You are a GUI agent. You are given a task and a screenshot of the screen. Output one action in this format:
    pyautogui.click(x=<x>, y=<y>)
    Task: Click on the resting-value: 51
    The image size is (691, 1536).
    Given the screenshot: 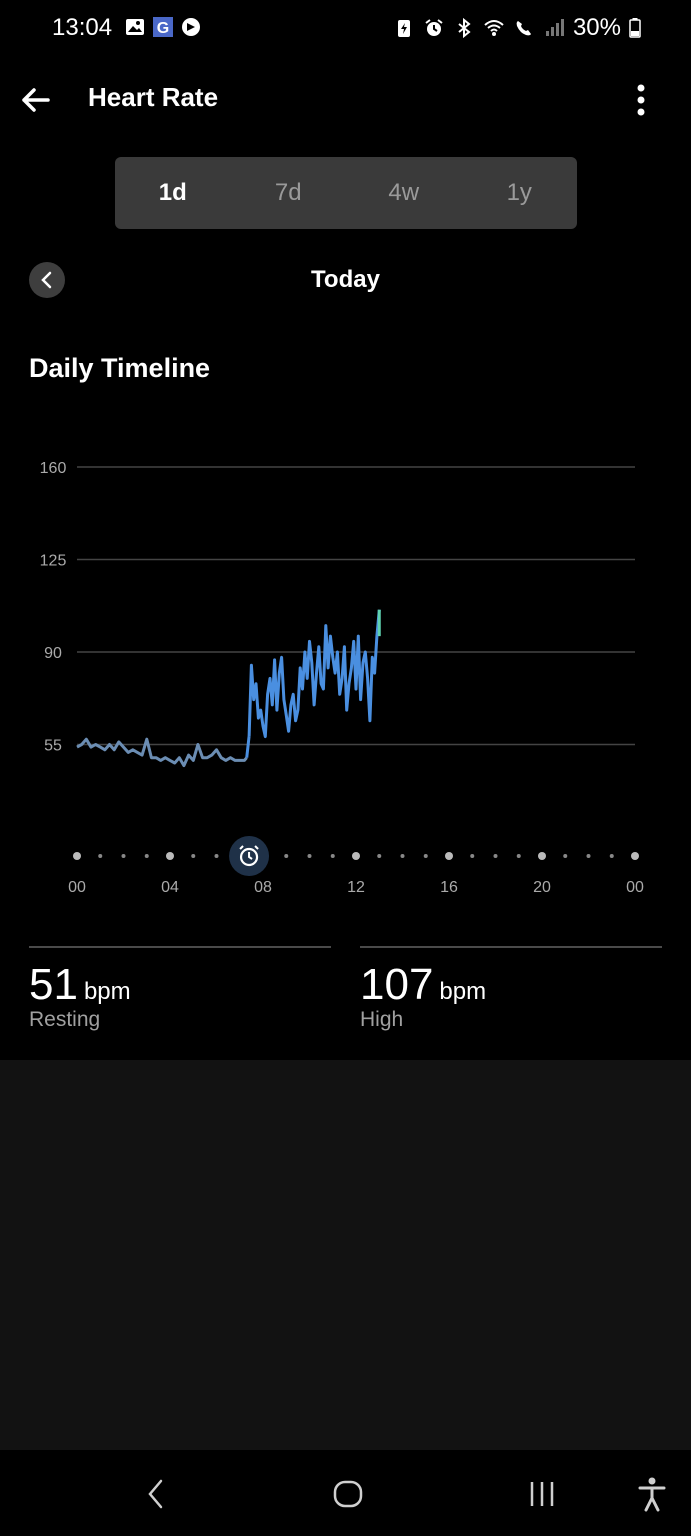 What is the action you would take?
    pyautogui.click(x=53, y=984)
    